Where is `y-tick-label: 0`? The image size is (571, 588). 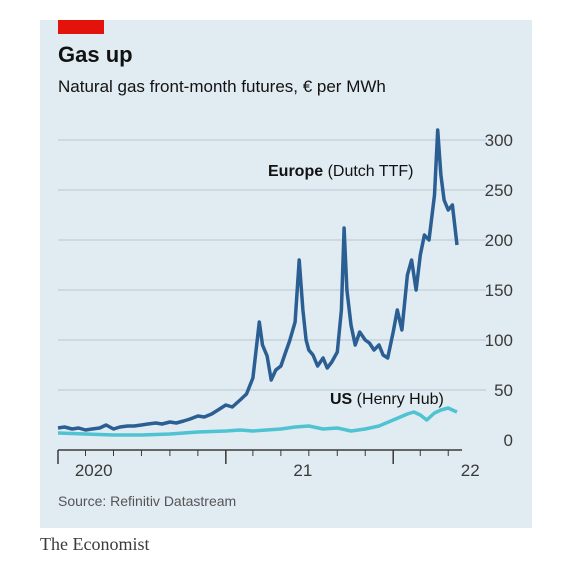 y-tick-label: 0 is located at coordinates (508, 440).